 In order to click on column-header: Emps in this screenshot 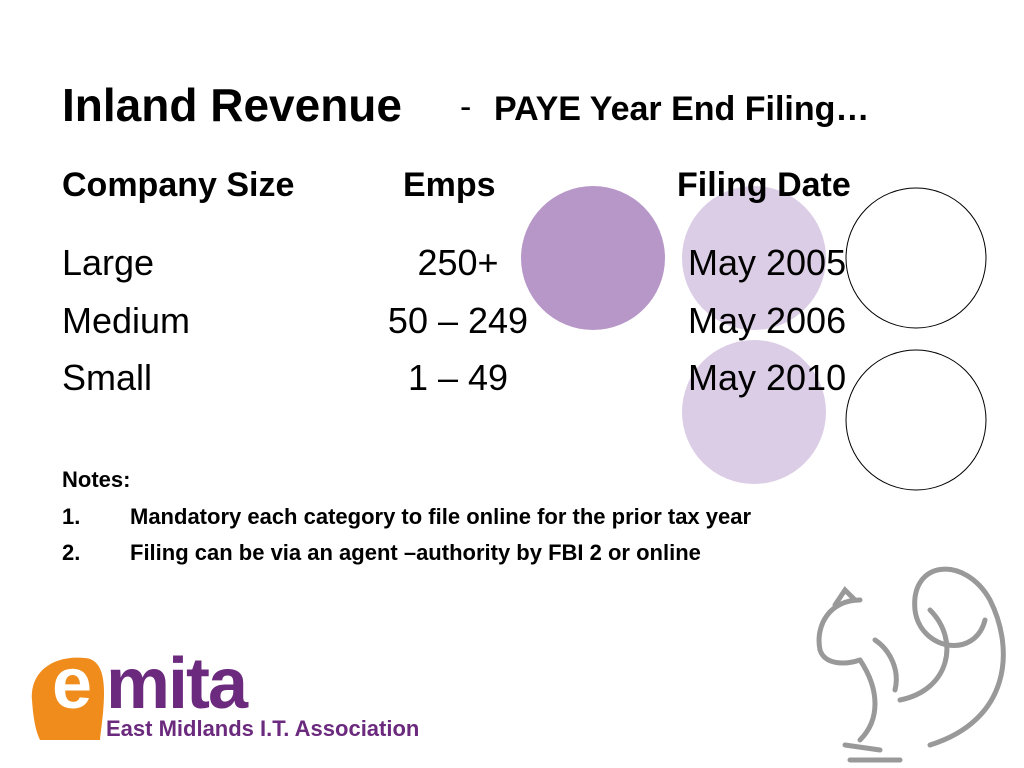, I will do `click(449, 185)`.